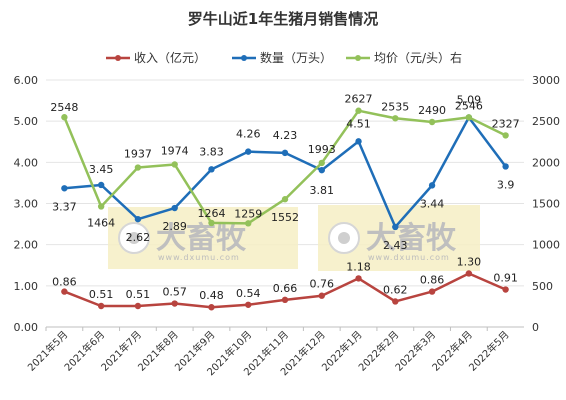 The height and width of the screenshot is (400, 566). What do you see at coordinates (546, 245) in the screenshot?
I see `y-right-tick-label: 1000` at bounding box center [546, 245].